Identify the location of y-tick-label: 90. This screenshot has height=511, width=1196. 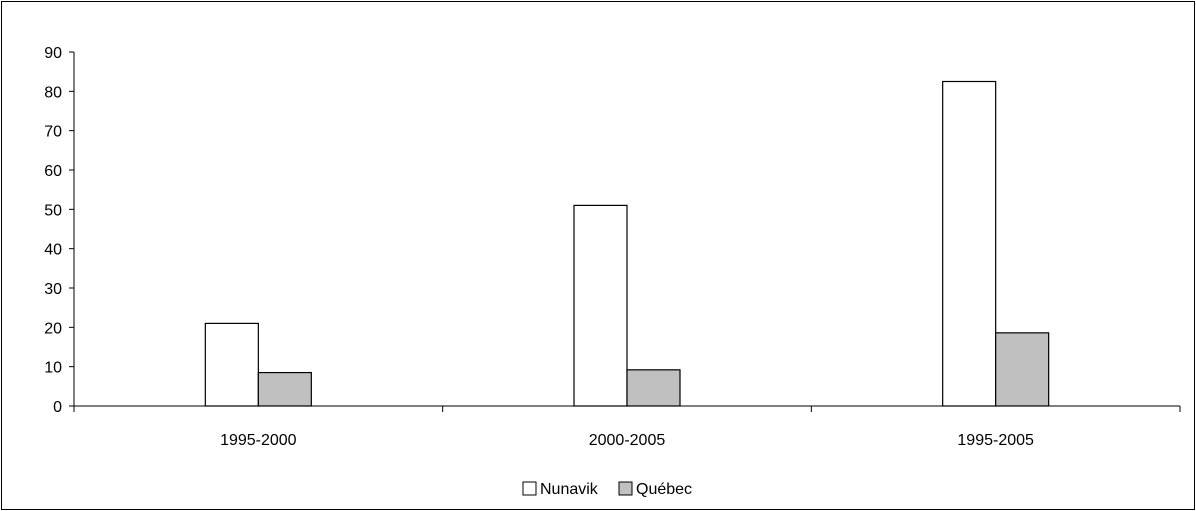
(53, 53).